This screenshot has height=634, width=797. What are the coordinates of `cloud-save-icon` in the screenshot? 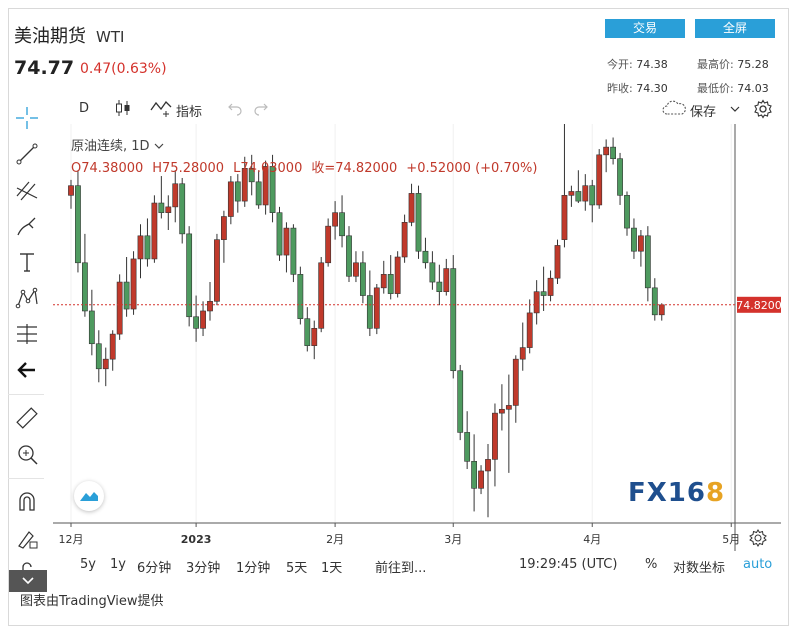 It's located at (674, 110).